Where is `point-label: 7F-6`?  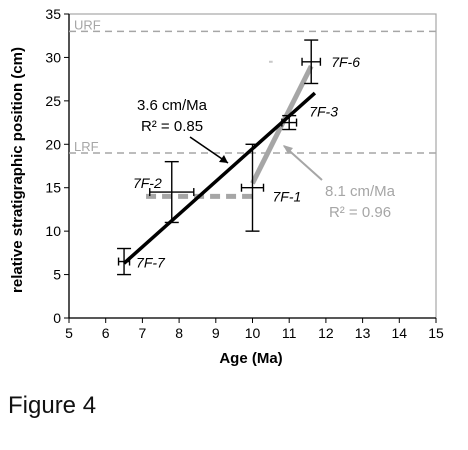
point-label: 7F-6 is located at coordinates (345, 62).